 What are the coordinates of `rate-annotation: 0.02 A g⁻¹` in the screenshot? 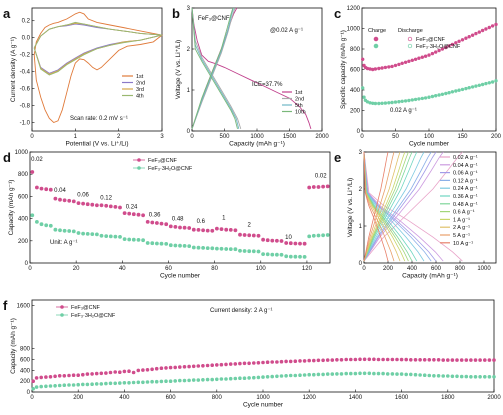 It's located at (403, 111).